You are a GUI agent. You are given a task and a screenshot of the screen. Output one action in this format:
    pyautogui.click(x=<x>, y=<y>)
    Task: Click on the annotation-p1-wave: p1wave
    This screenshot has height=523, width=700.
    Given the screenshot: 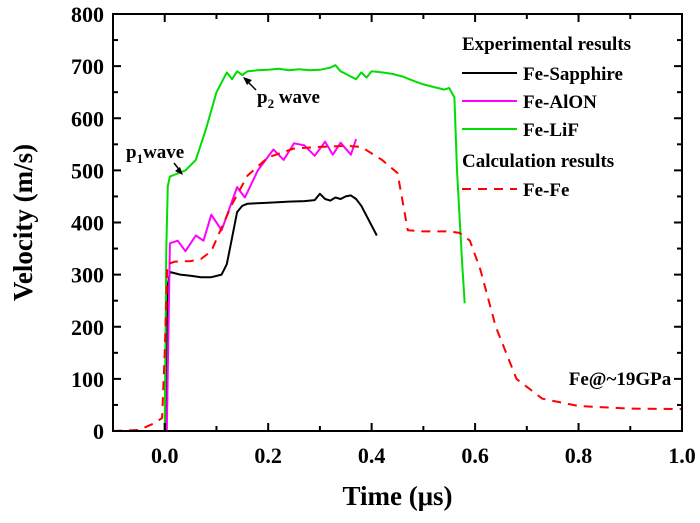 What is the action you would take?
    pyautogui.click(x=155, y=154)
    